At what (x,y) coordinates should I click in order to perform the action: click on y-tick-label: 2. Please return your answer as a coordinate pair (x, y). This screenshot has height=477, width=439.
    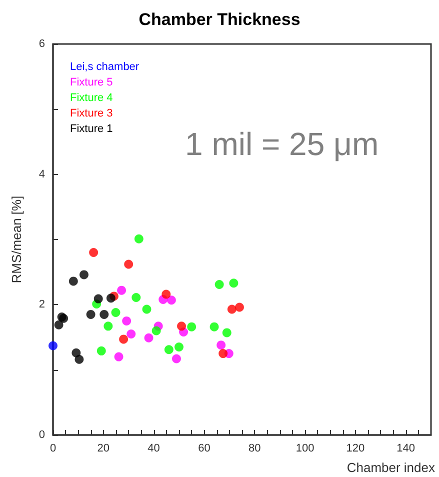
    Looking at the image, I should click on (41, 304).